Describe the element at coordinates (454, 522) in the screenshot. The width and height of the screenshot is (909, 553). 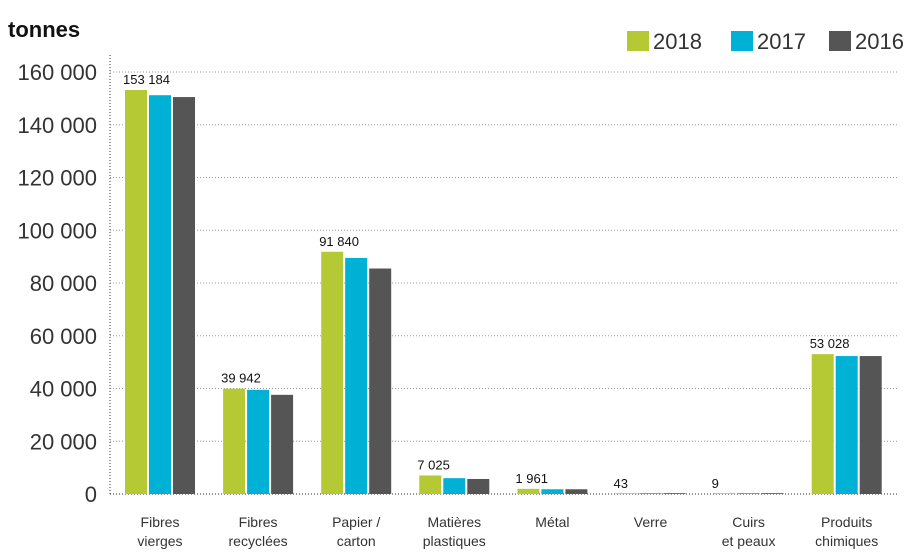
I see `x-tick-label: Matières` at that location.